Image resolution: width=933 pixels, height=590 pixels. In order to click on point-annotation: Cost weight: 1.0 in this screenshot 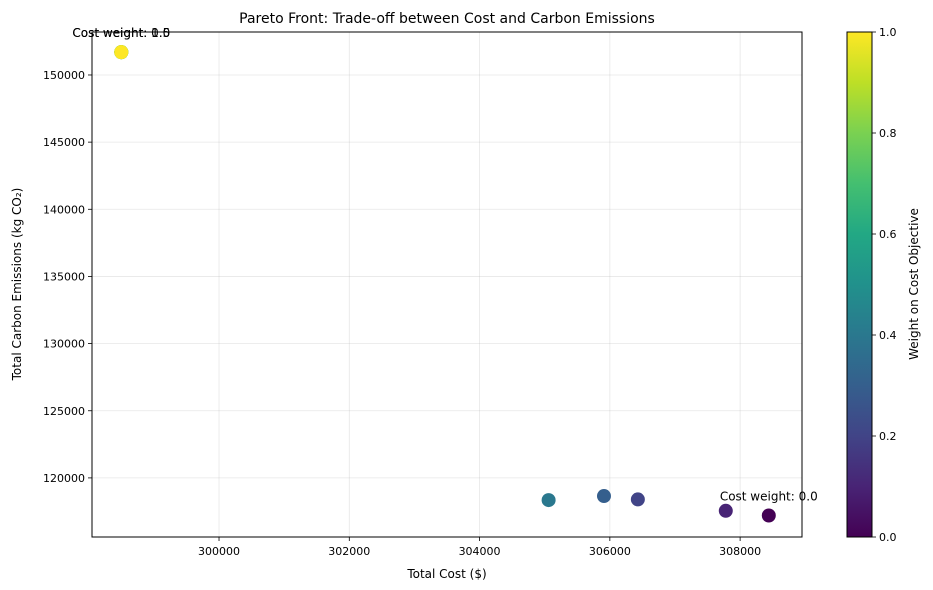, I will do `click(121, 33)`.